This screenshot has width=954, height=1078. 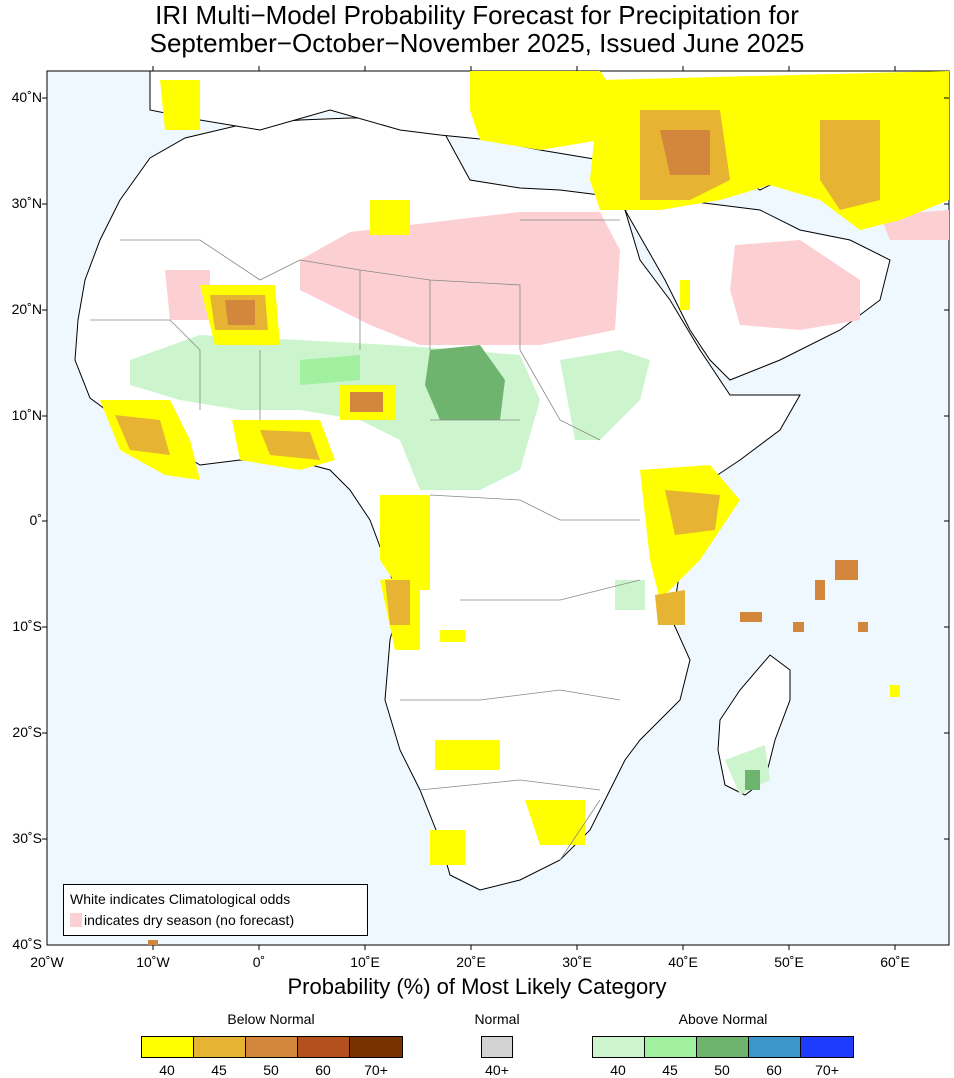 What do you see at coordinates (189, 920) in the screenshot?
I see `note-dry-season: indicates dry season (no forecast)` at bounding box center [189, 920].